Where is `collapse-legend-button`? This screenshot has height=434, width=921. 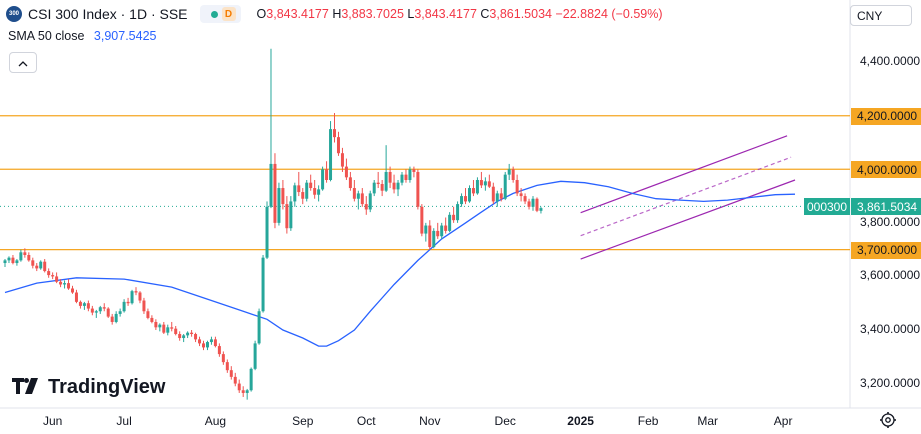 collapse-legend-button is located at coordinates (23, 62).